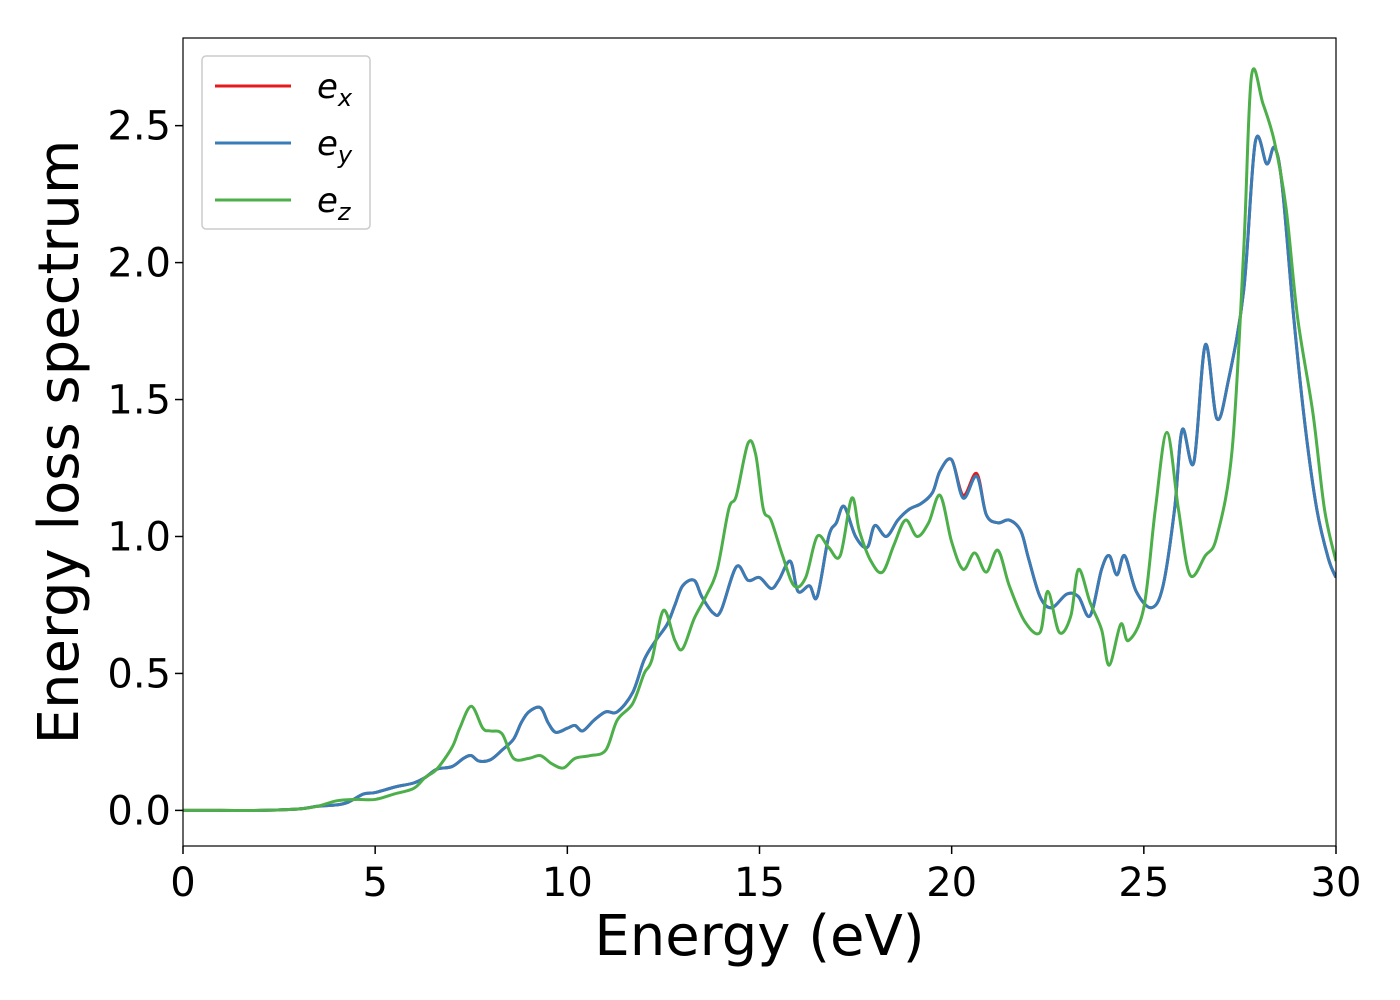 The image size is (1400, 1000). What do you see at coordinates (139, 127) in the screenshot?
I see `y-tick-label: 2.5` at bounding box center [139, 127].